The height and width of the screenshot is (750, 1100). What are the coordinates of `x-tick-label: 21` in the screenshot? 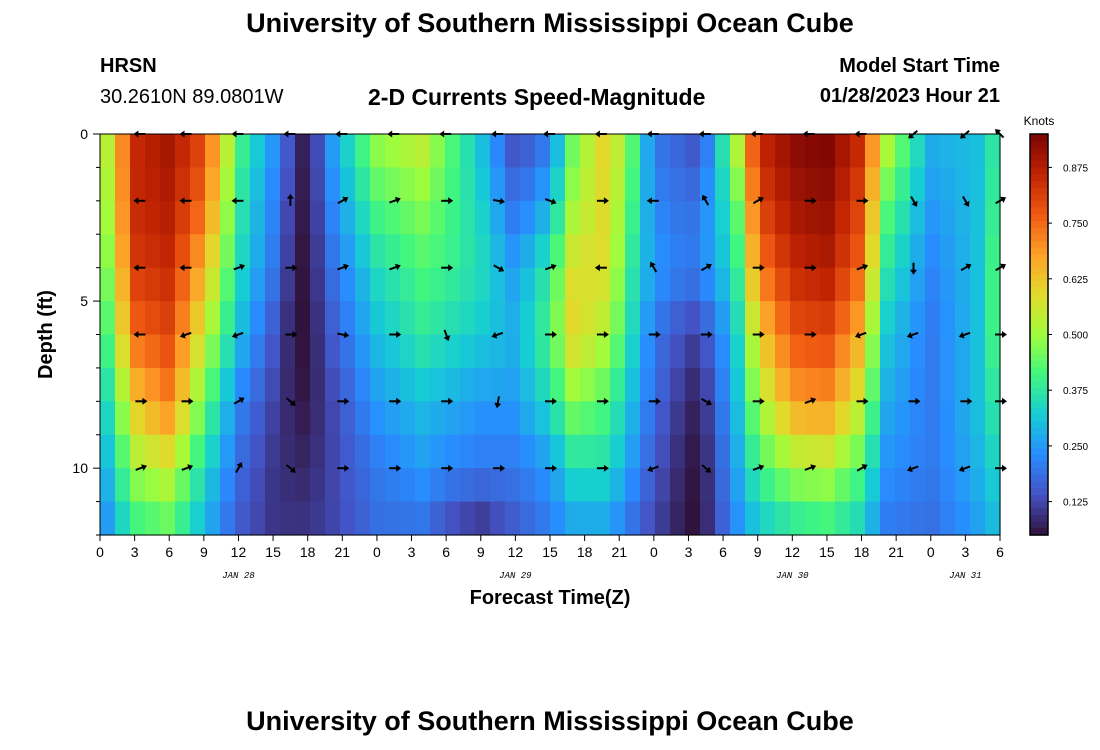 It's located at (896, 552).